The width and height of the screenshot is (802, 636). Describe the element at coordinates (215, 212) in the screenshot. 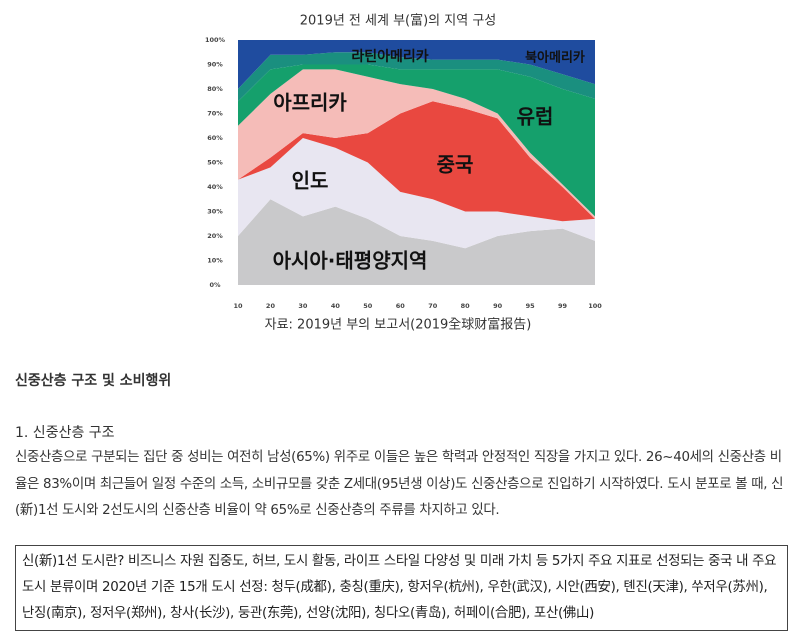

I see `y-tick-label: 30%` at that location.